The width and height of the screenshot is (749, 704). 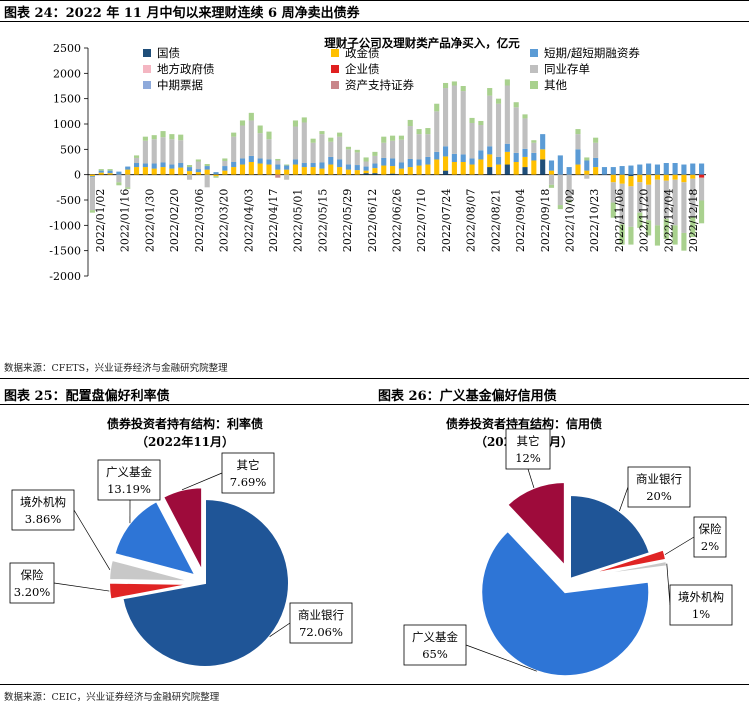 What do you see at coordinates (362, 53) in the screenshot?
I see `legend-label: 政金债` at bounding box center [362, 53].